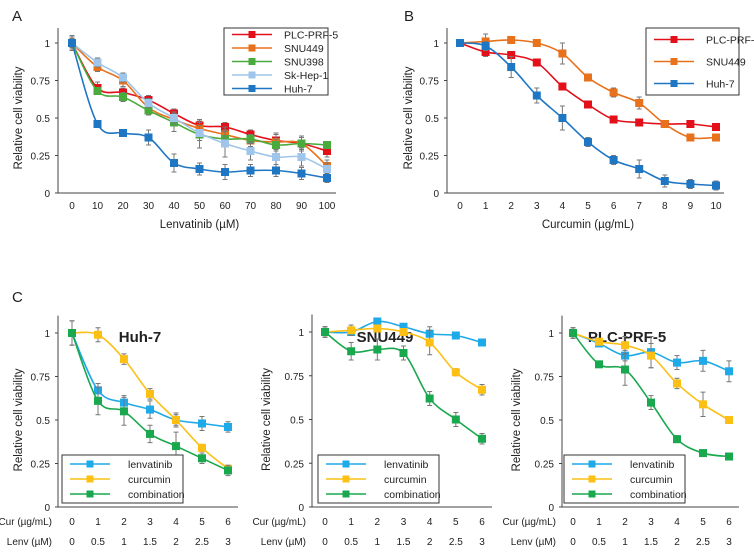  Describe the element at coordinates (651, 394) in the screenshot. I see `series-combination` at that location.